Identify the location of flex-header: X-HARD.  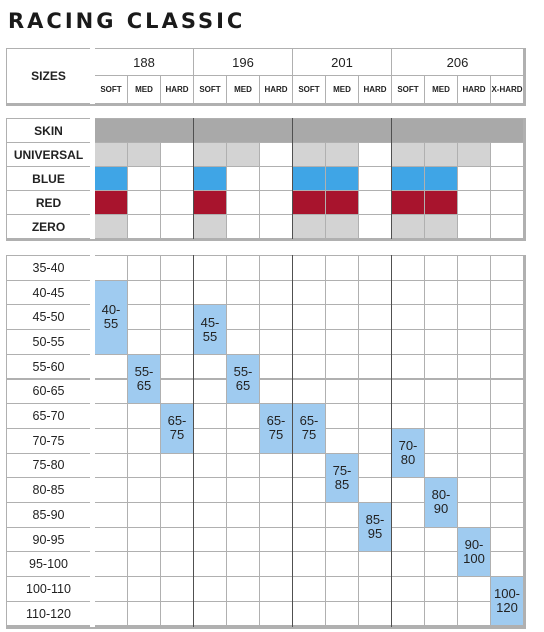
(507, 89).